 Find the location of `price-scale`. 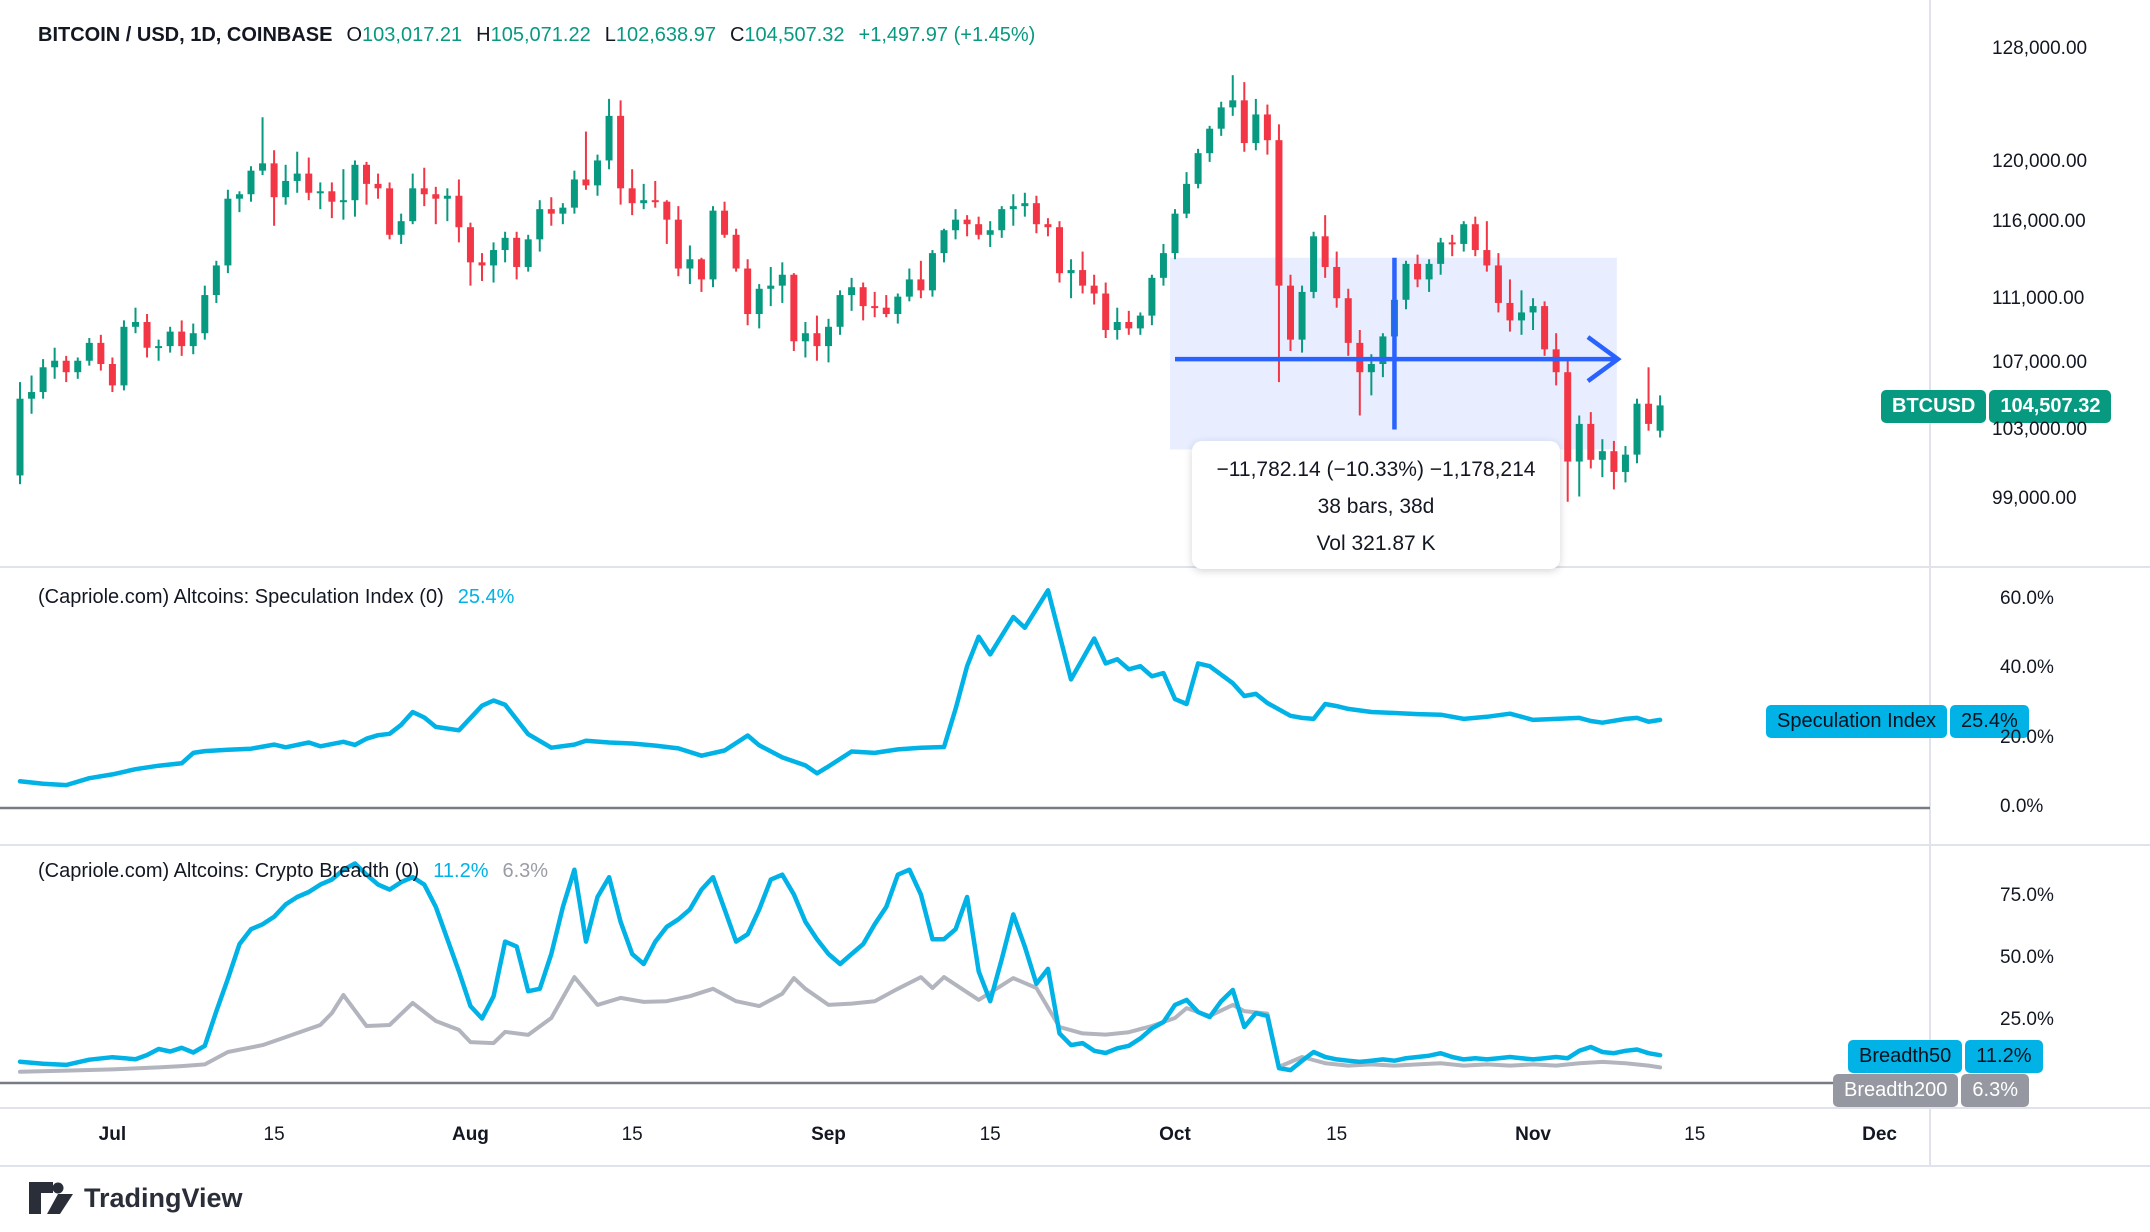

price-scale is located at coordinates (2040, 583).